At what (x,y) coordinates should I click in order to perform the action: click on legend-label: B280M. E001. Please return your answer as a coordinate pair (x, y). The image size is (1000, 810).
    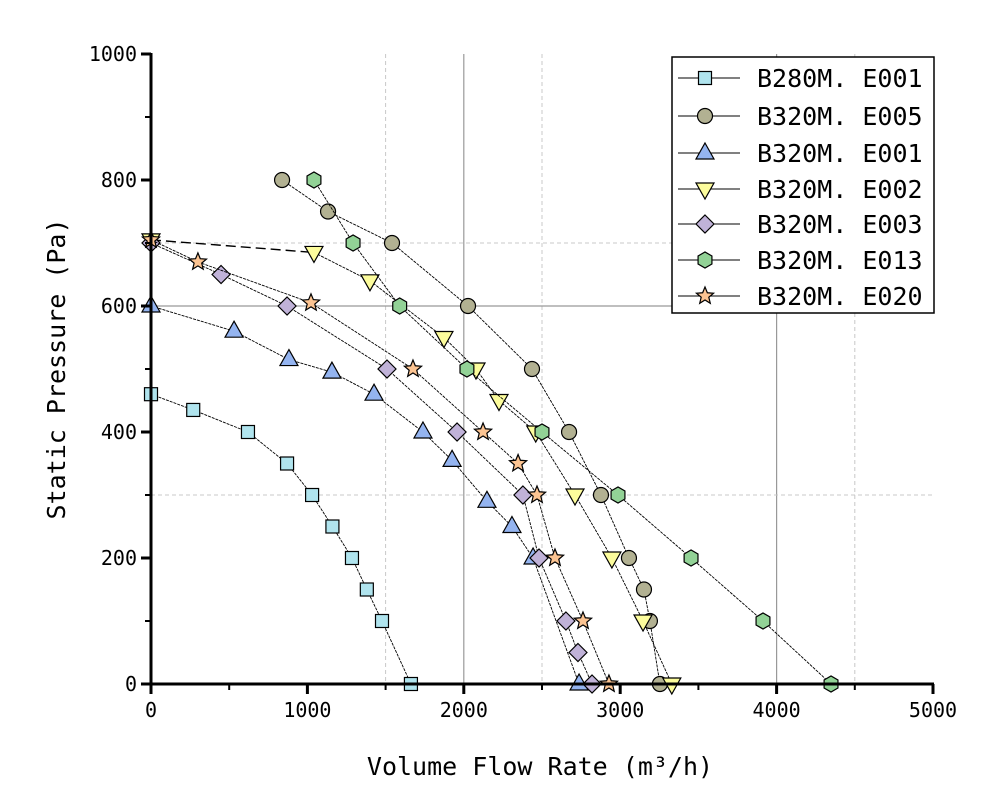
    Looking at the image, I should click on (840, 78).